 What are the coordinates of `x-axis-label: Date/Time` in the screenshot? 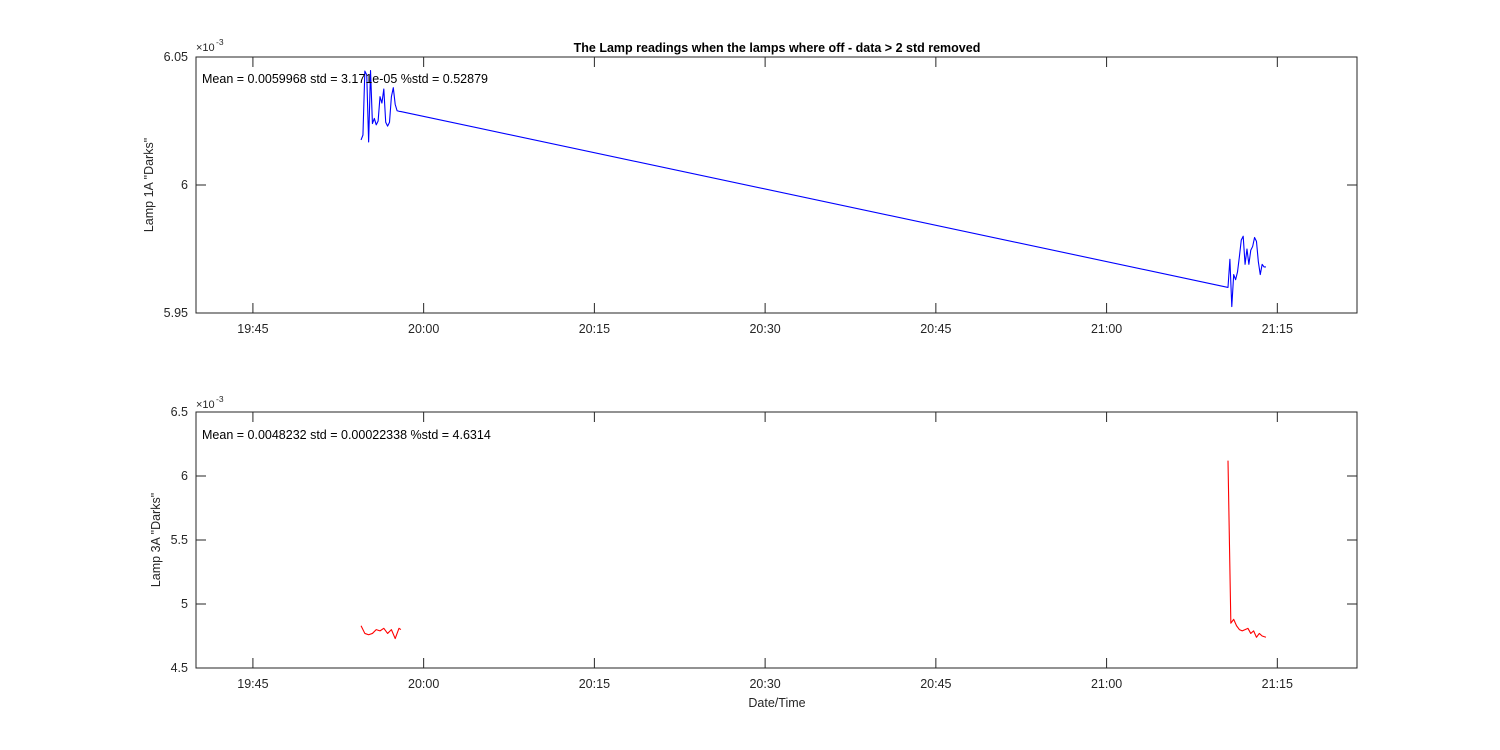 It's located at (776, 703).